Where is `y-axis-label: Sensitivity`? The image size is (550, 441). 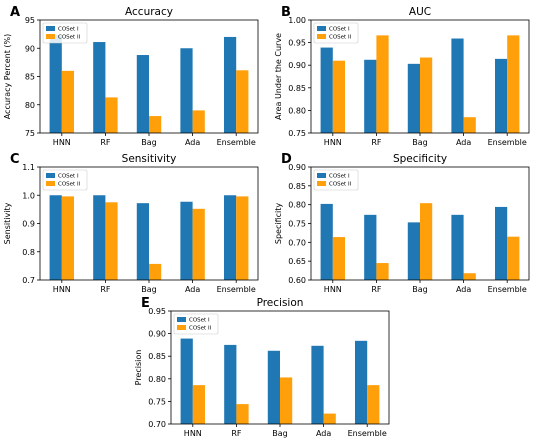
y-axis-label: Sensitivity is located at coordinates (7, 223).